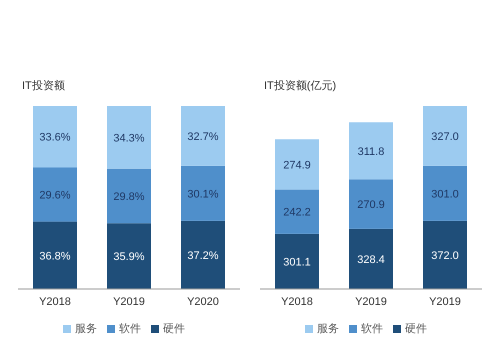  I want to click on data-label: 30.1%, so click(203, 194).